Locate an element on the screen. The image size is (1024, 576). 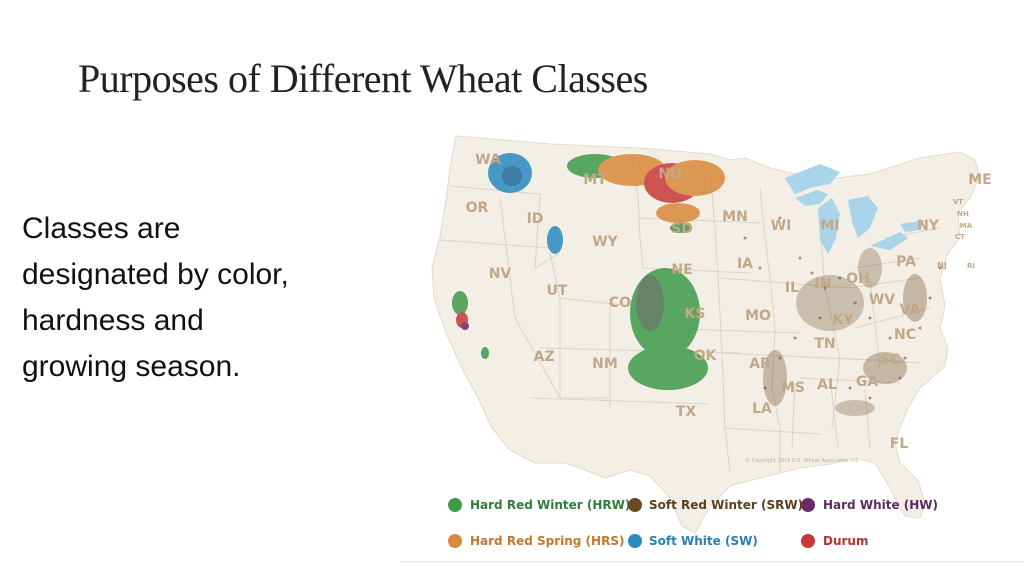
state-label-fl: FL is located at coordinates (899, 444).